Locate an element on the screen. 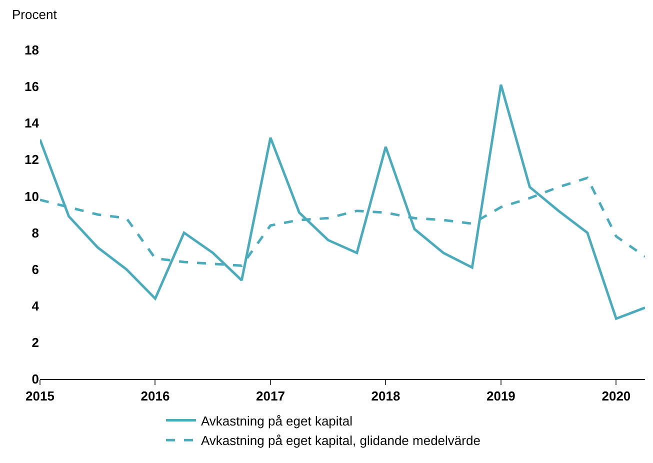 The image size is (653, 463). y-tick-label: 6 is located at coordinates (35, 269).